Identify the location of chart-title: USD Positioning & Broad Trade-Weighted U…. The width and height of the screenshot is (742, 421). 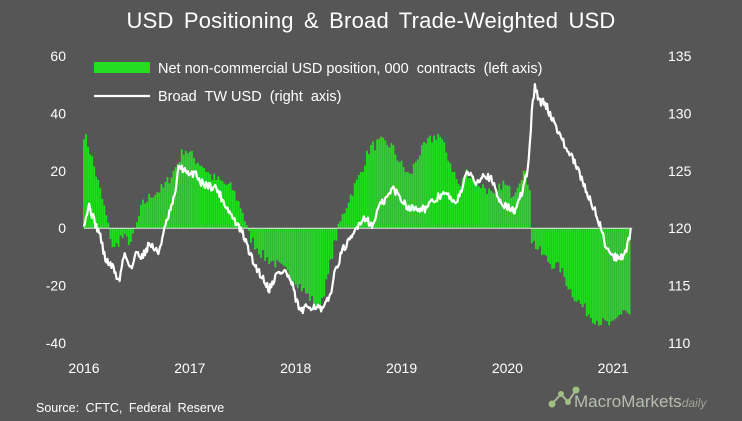
(371, 20).